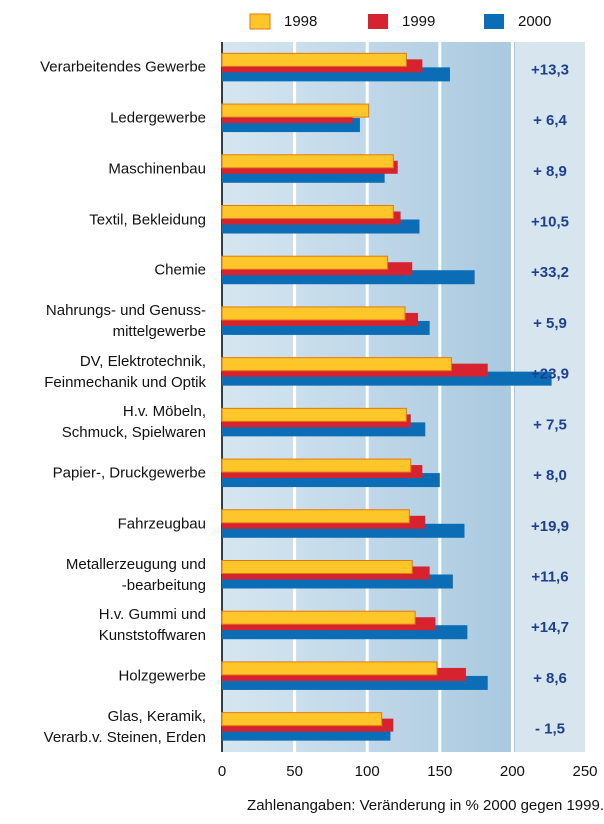 The width and height of the screenshot is (604, 824). Describe the element at coordinates (147, 219) in the screenshot. I see `category-label: Textil, Bekleidung` at that location.